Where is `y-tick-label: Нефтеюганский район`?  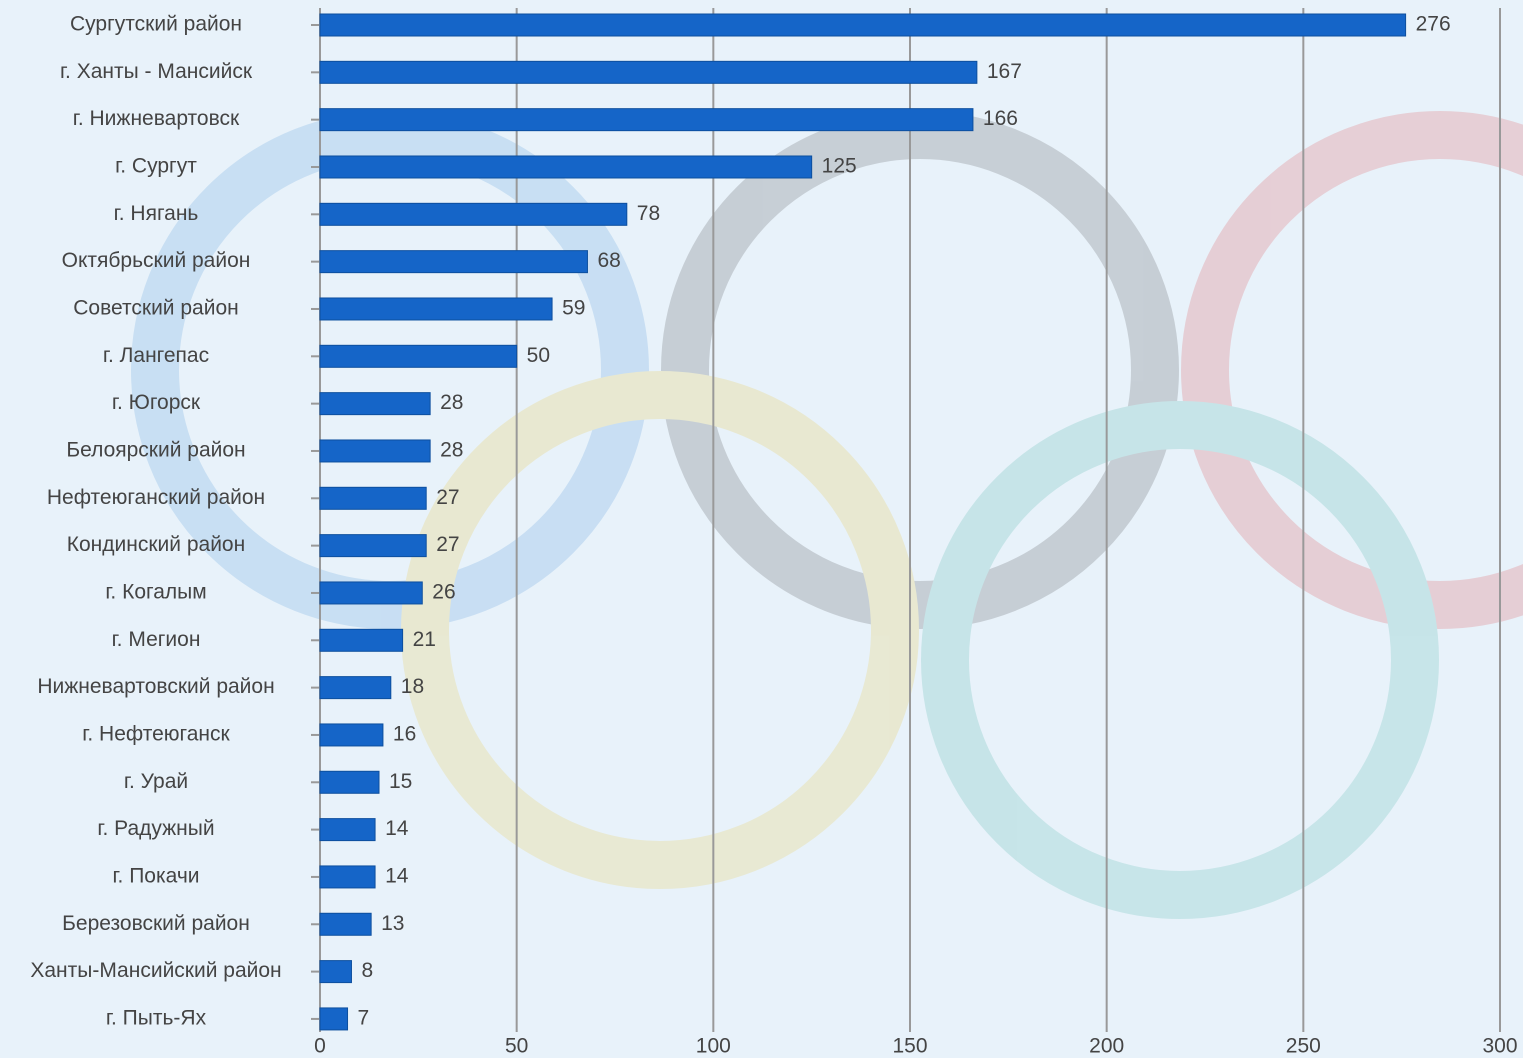
y-tick-label: Нефтеюганский район is located at coordinates (156, 497).